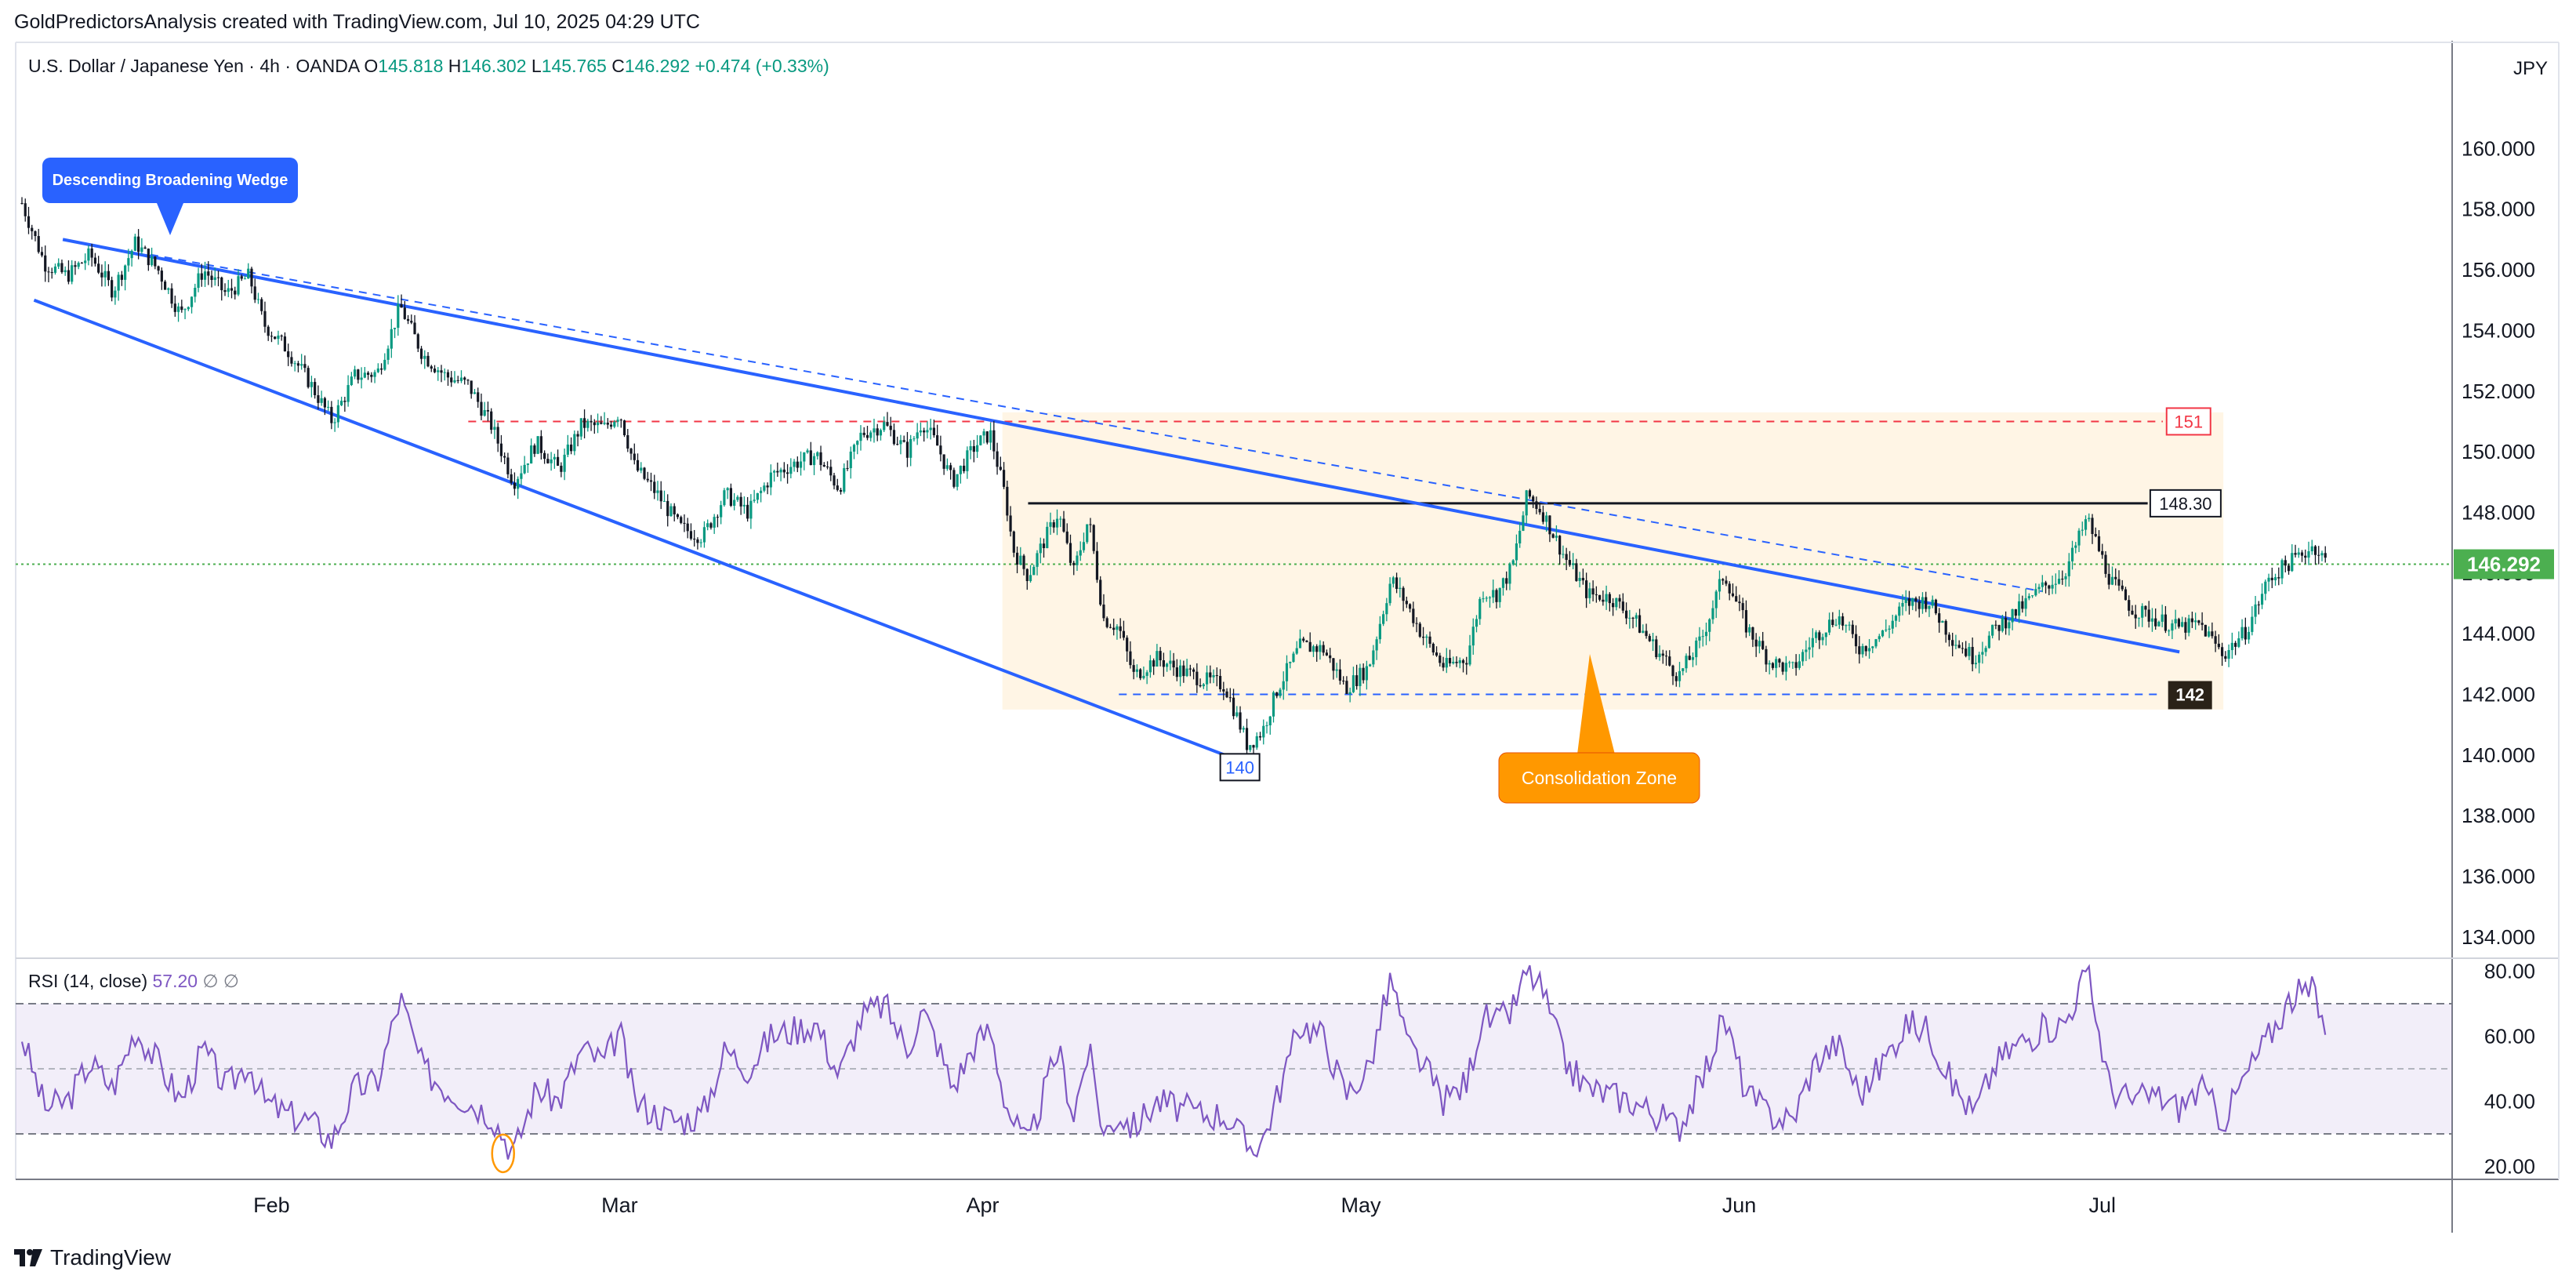  What do you see at coordinates (88, 981) in the screenshot?
I see `rsi-legend-label: RSI (14, close)` at bounding box center [88, 981].